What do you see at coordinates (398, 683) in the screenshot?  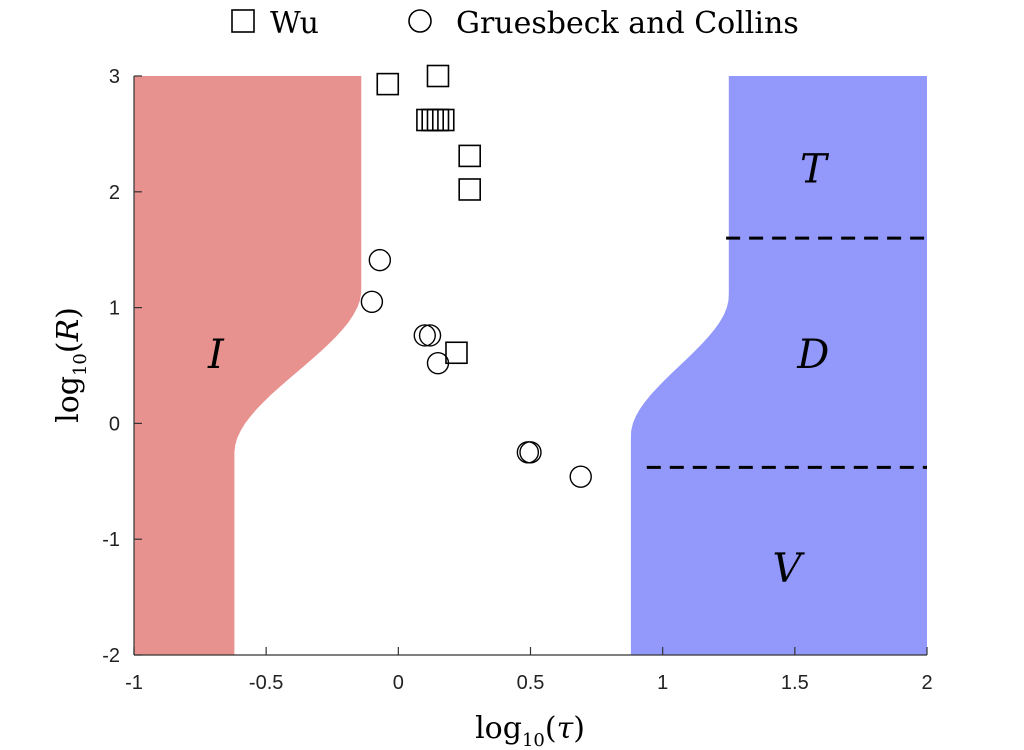 I see `x-tick-label: 0` at bounding box center [398, 683].